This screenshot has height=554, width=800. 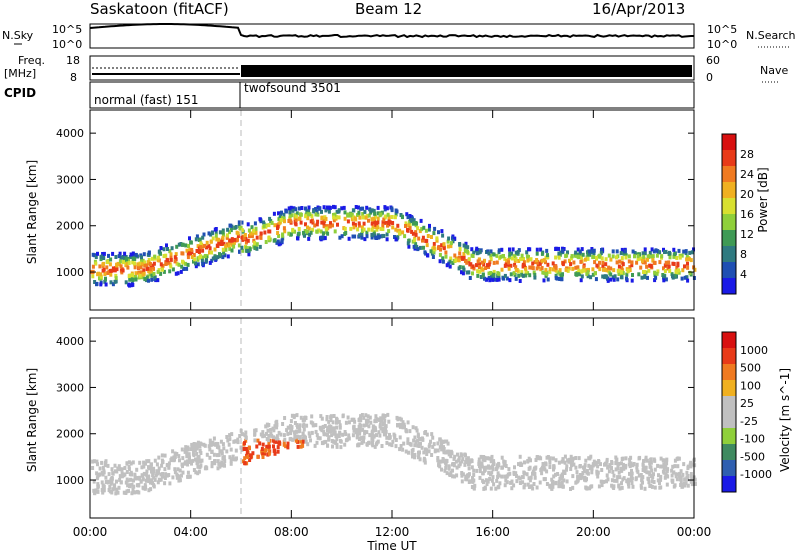 I want to click on colorbar-tick-label: -25, so click(x=749, y=421).